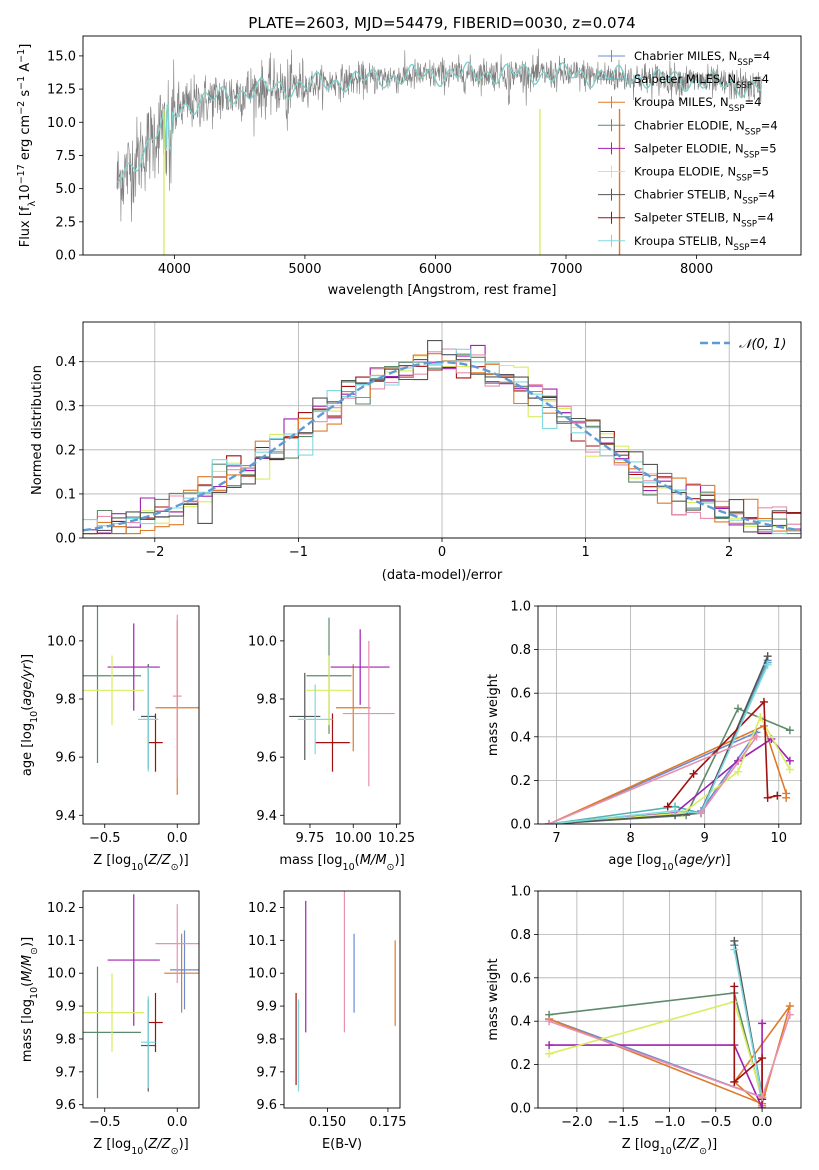  Describe the element at coordinates (25, 226) in the screenshot. I see `label-part: Flux [f` at that location.